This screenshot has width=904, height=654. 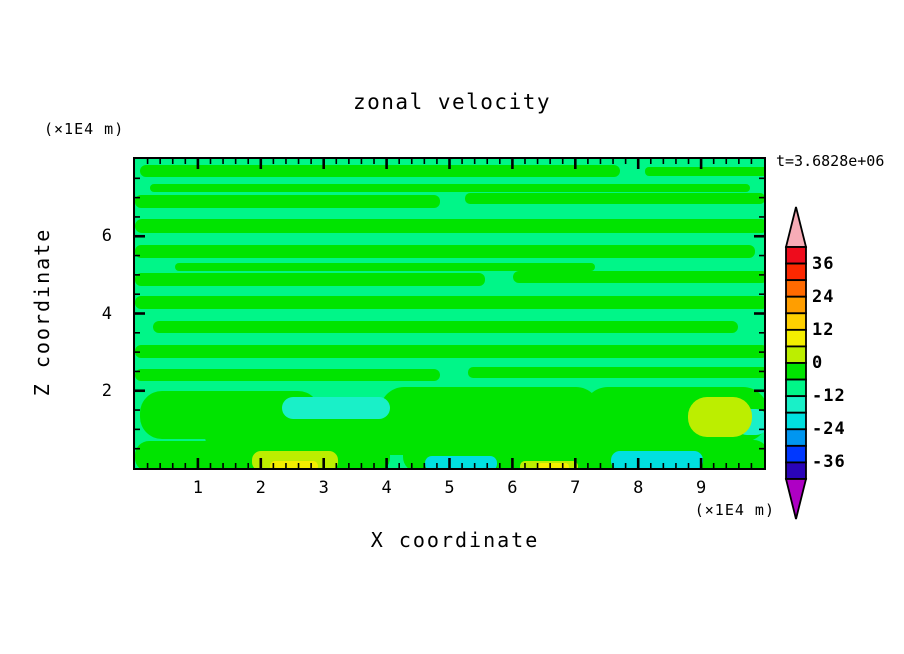 What do you see at coordinates (106, 236) in the screenshot?
I see `z-tick-label-6: 6` at bounding box center [106, 236].